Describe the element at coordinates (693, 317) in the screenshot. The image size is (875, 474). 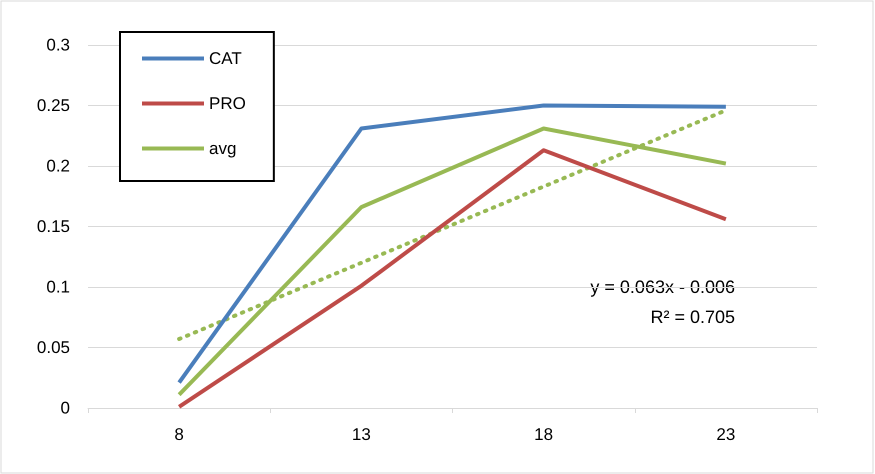
I see `annotation: R² = 0.705` at that location.